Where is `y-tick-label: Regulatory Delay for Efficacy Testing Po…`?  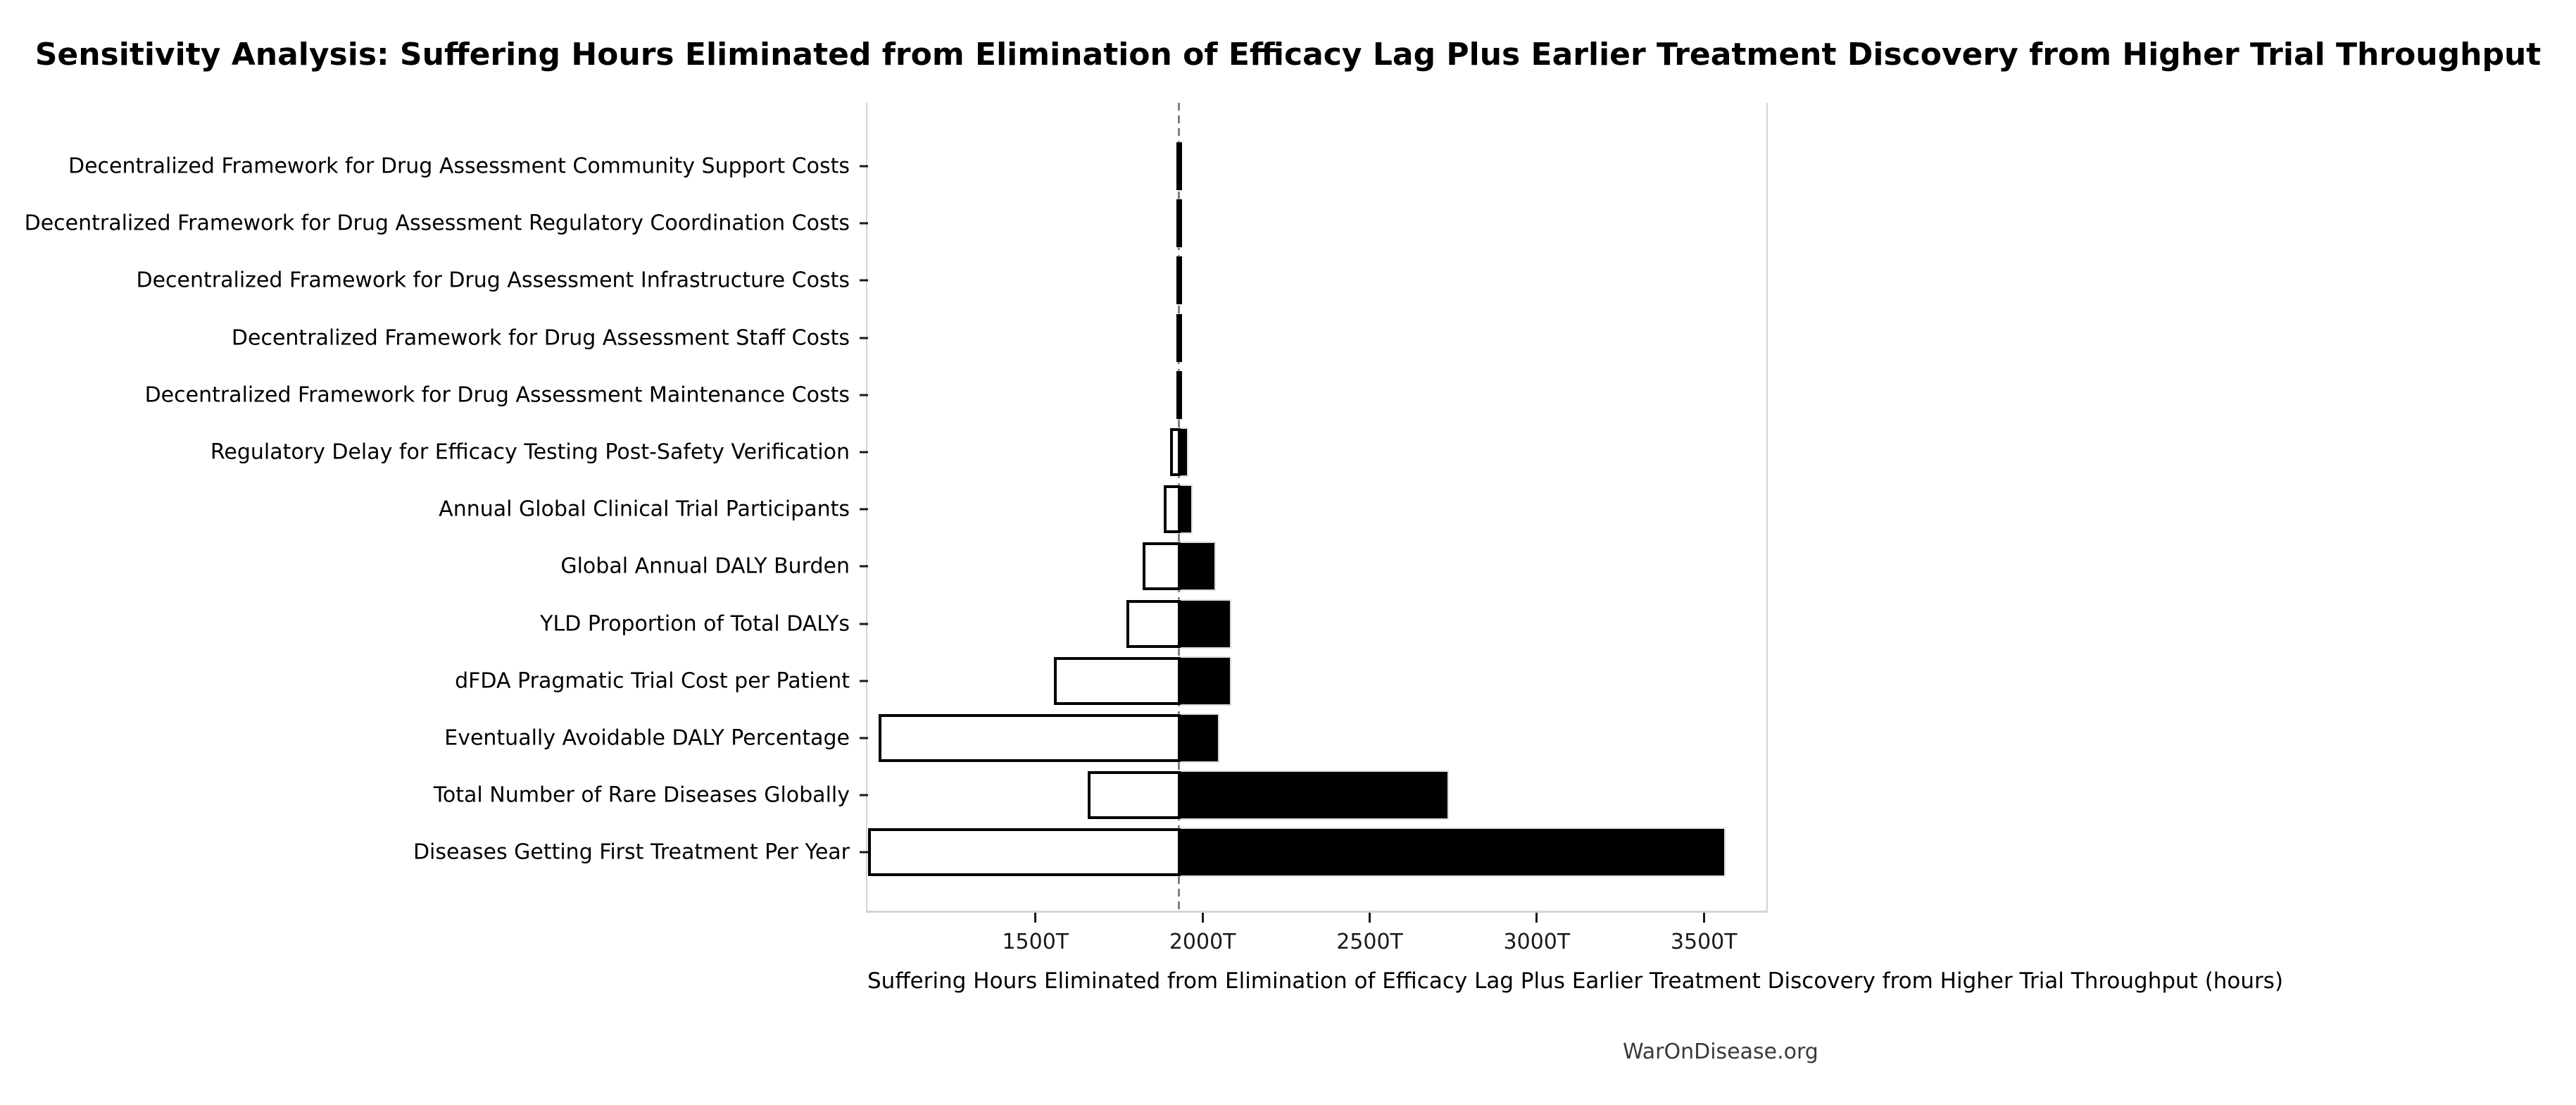
y-tick-label: Regulatory Delay for Efficacy Testing Po… is located at coordinates (530, 452).